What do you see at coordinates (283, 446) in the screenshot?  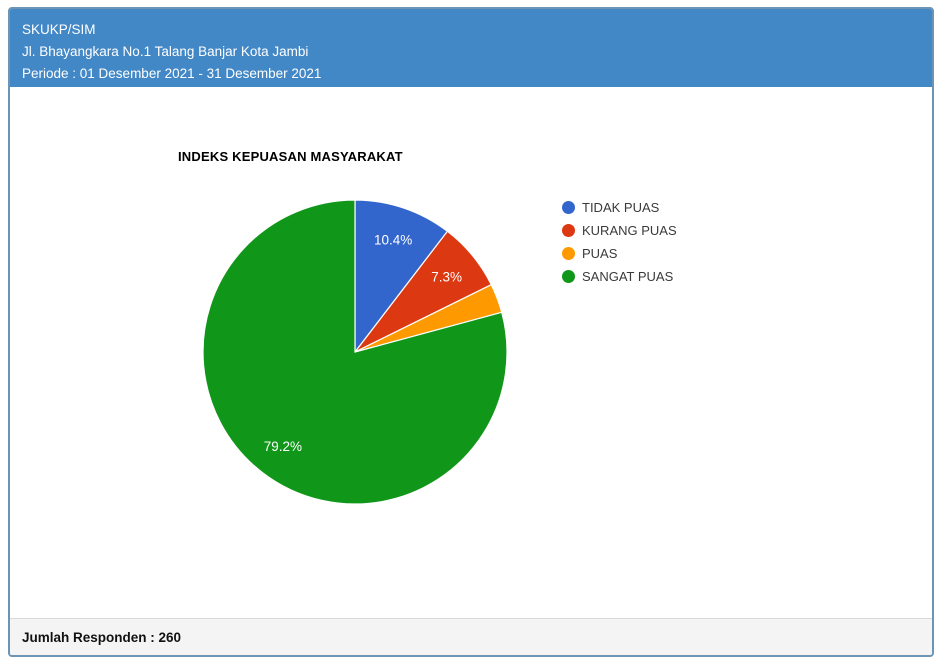 I see `pie-slice-label: 79.2%` at bounding box center [283, 446].